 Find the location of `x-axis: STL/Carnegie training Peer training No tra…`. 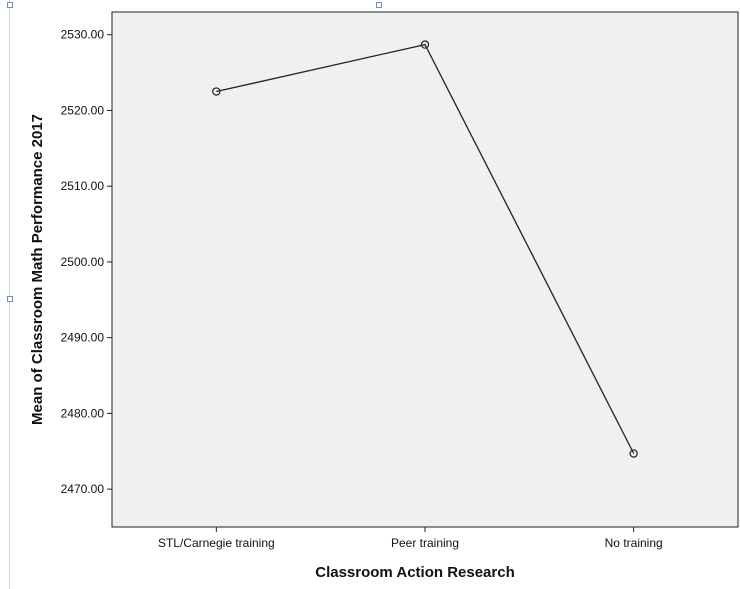

x-axis: STL/Carnegie training Peer training No tra… is located at coordinates (410, 538).